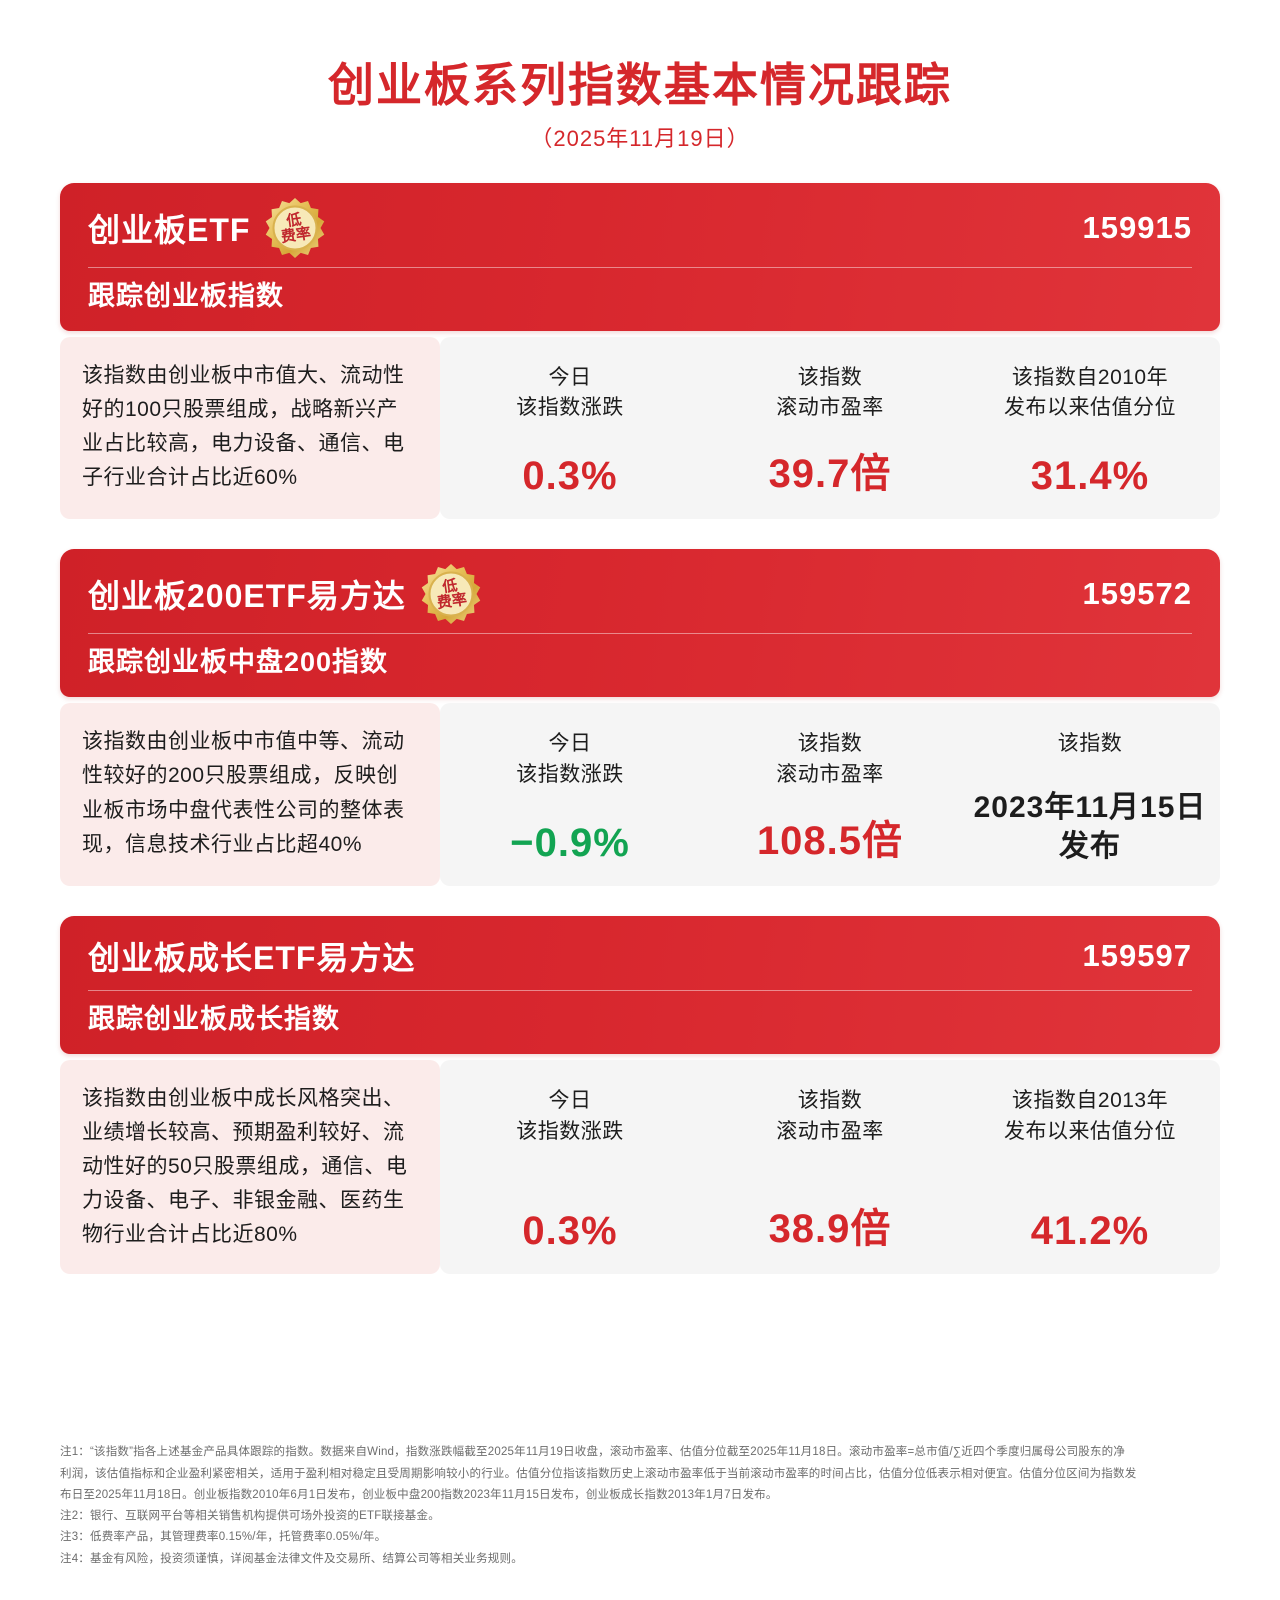 This screenshot has height=1600, width=1280. What do you see at coordinates (1090, 1231) in the screenshot?
I see `stat-value: 41.2%` at bounding box center [1090, 1231].